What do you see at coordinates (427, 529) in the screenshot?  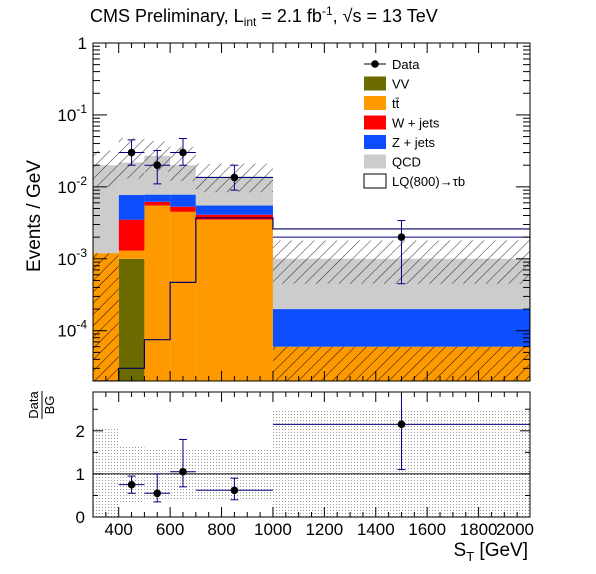 I see `x-tick-label-6: 1600` at bounding box center [427, 529].